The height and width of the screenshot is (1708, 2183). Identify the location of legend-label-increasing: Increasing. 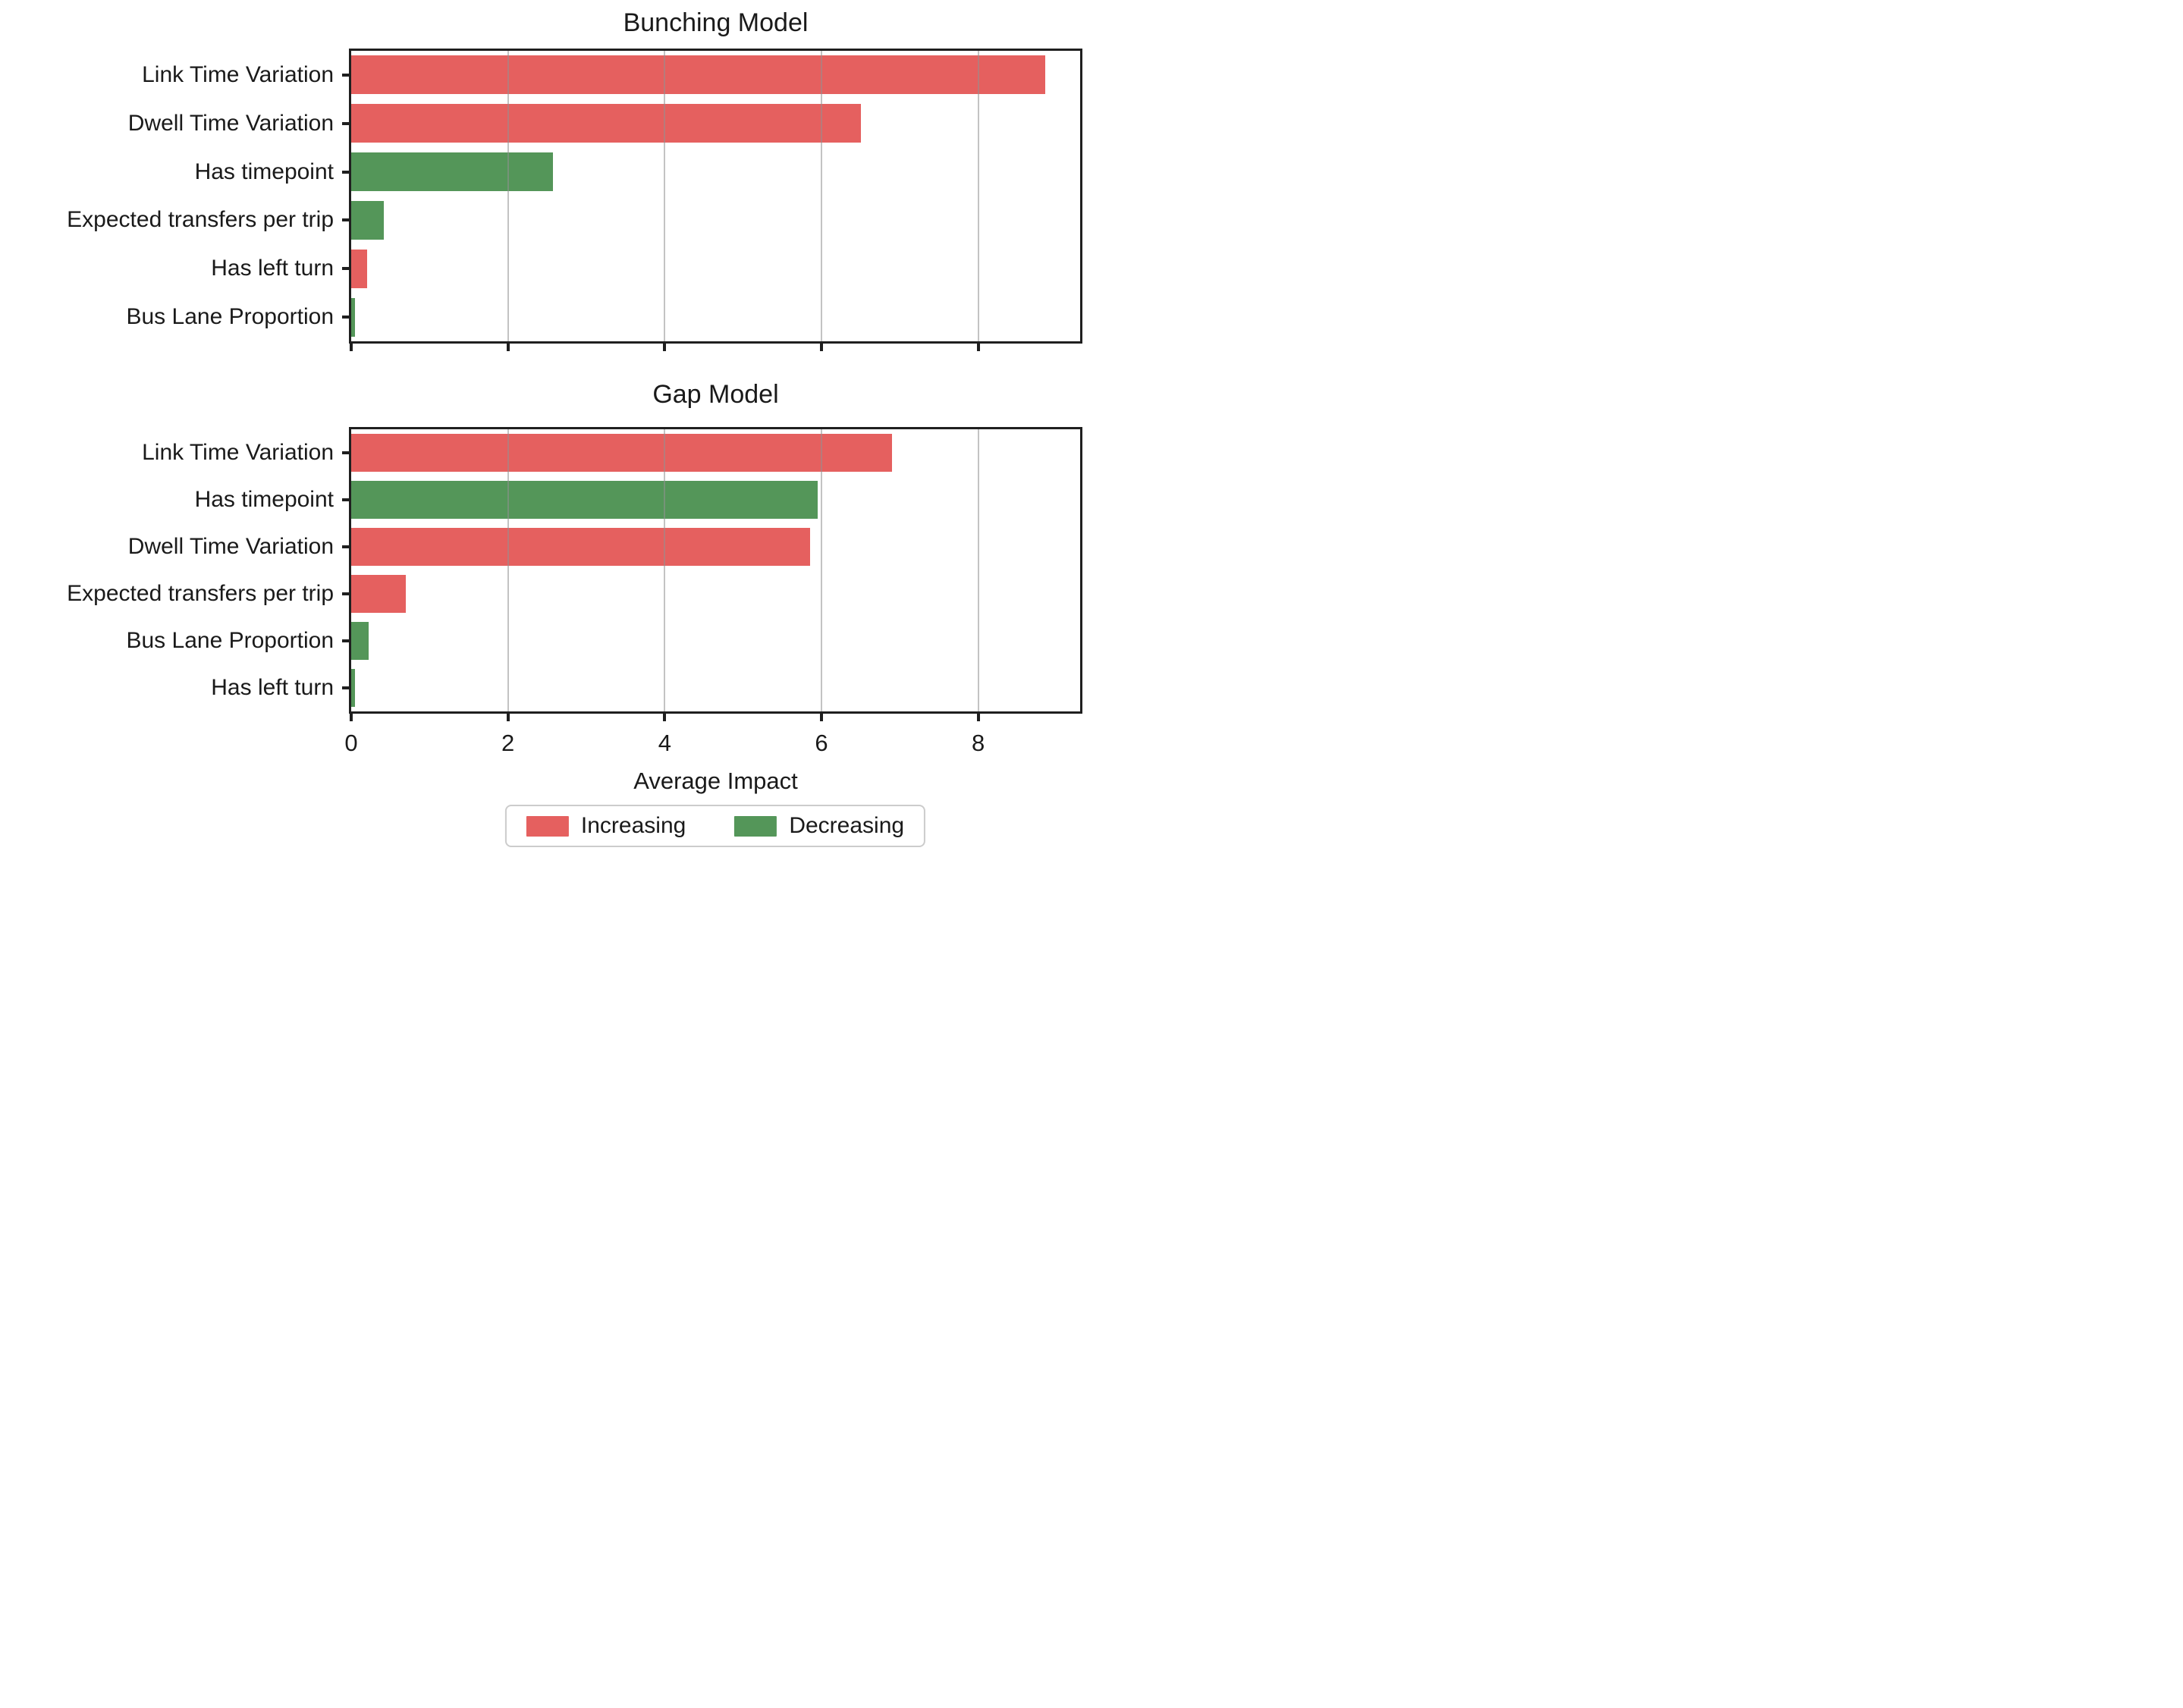
(633, 825).